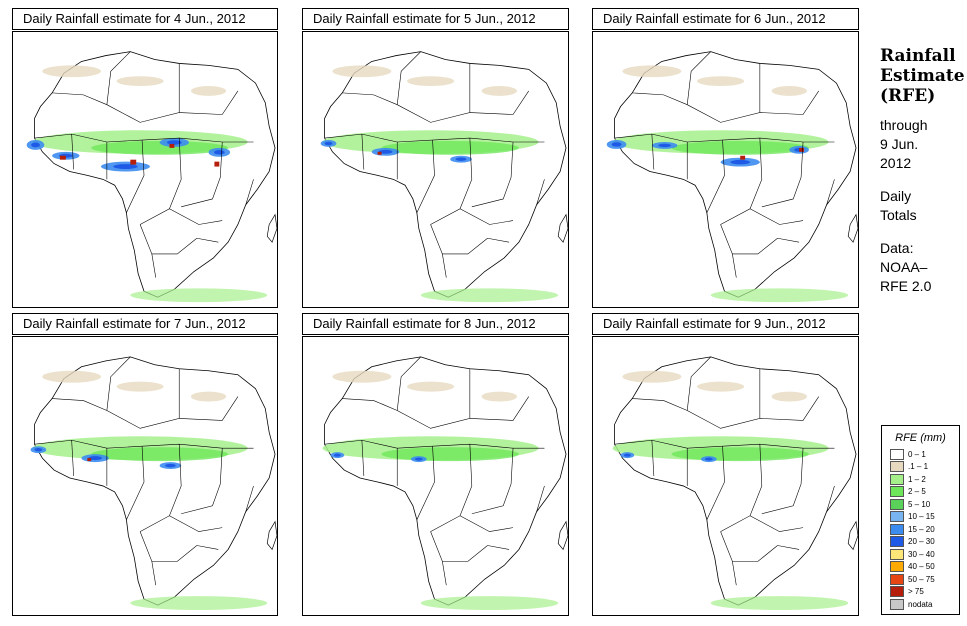  I want to click on panel-title: Daily Rainfall estimate for 5 Jun., 2012, so click(435, 19).